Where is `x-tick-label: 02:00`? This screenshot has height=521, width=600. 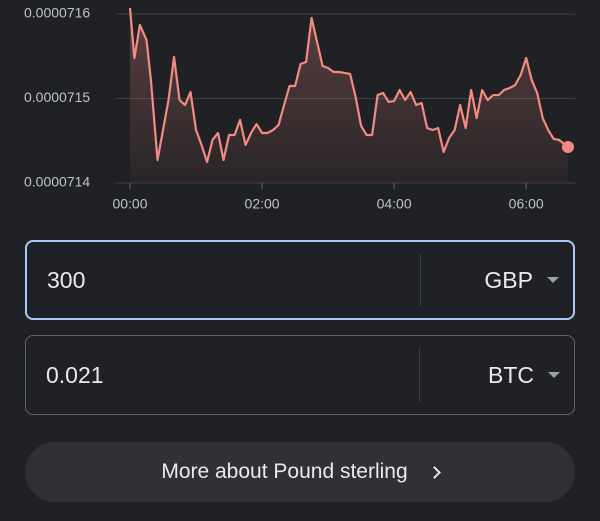 x-tick-label: 02:00 is located at coordinates (262, 204).